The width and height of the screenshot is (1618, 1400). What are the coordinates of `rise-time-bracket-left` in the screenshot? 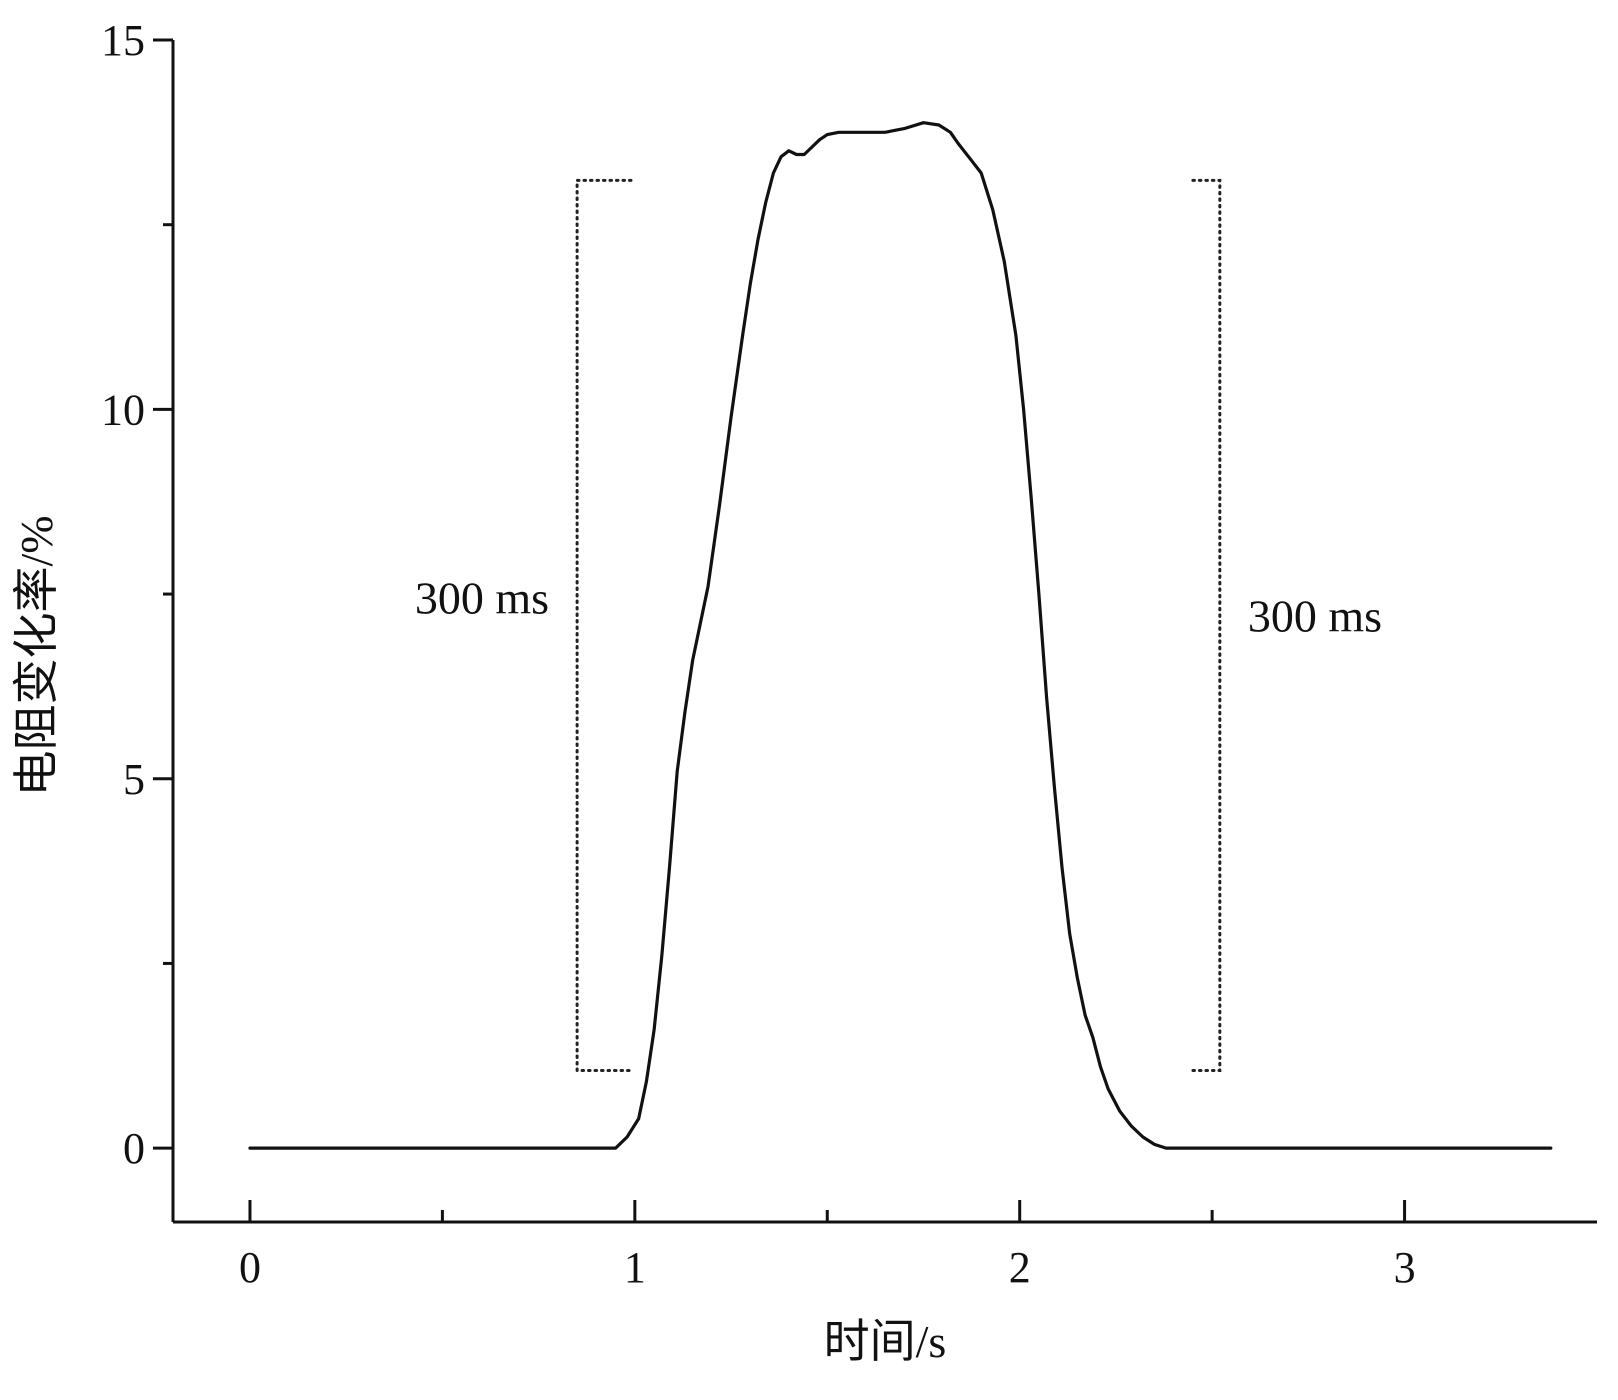 It's located at (604, 625).